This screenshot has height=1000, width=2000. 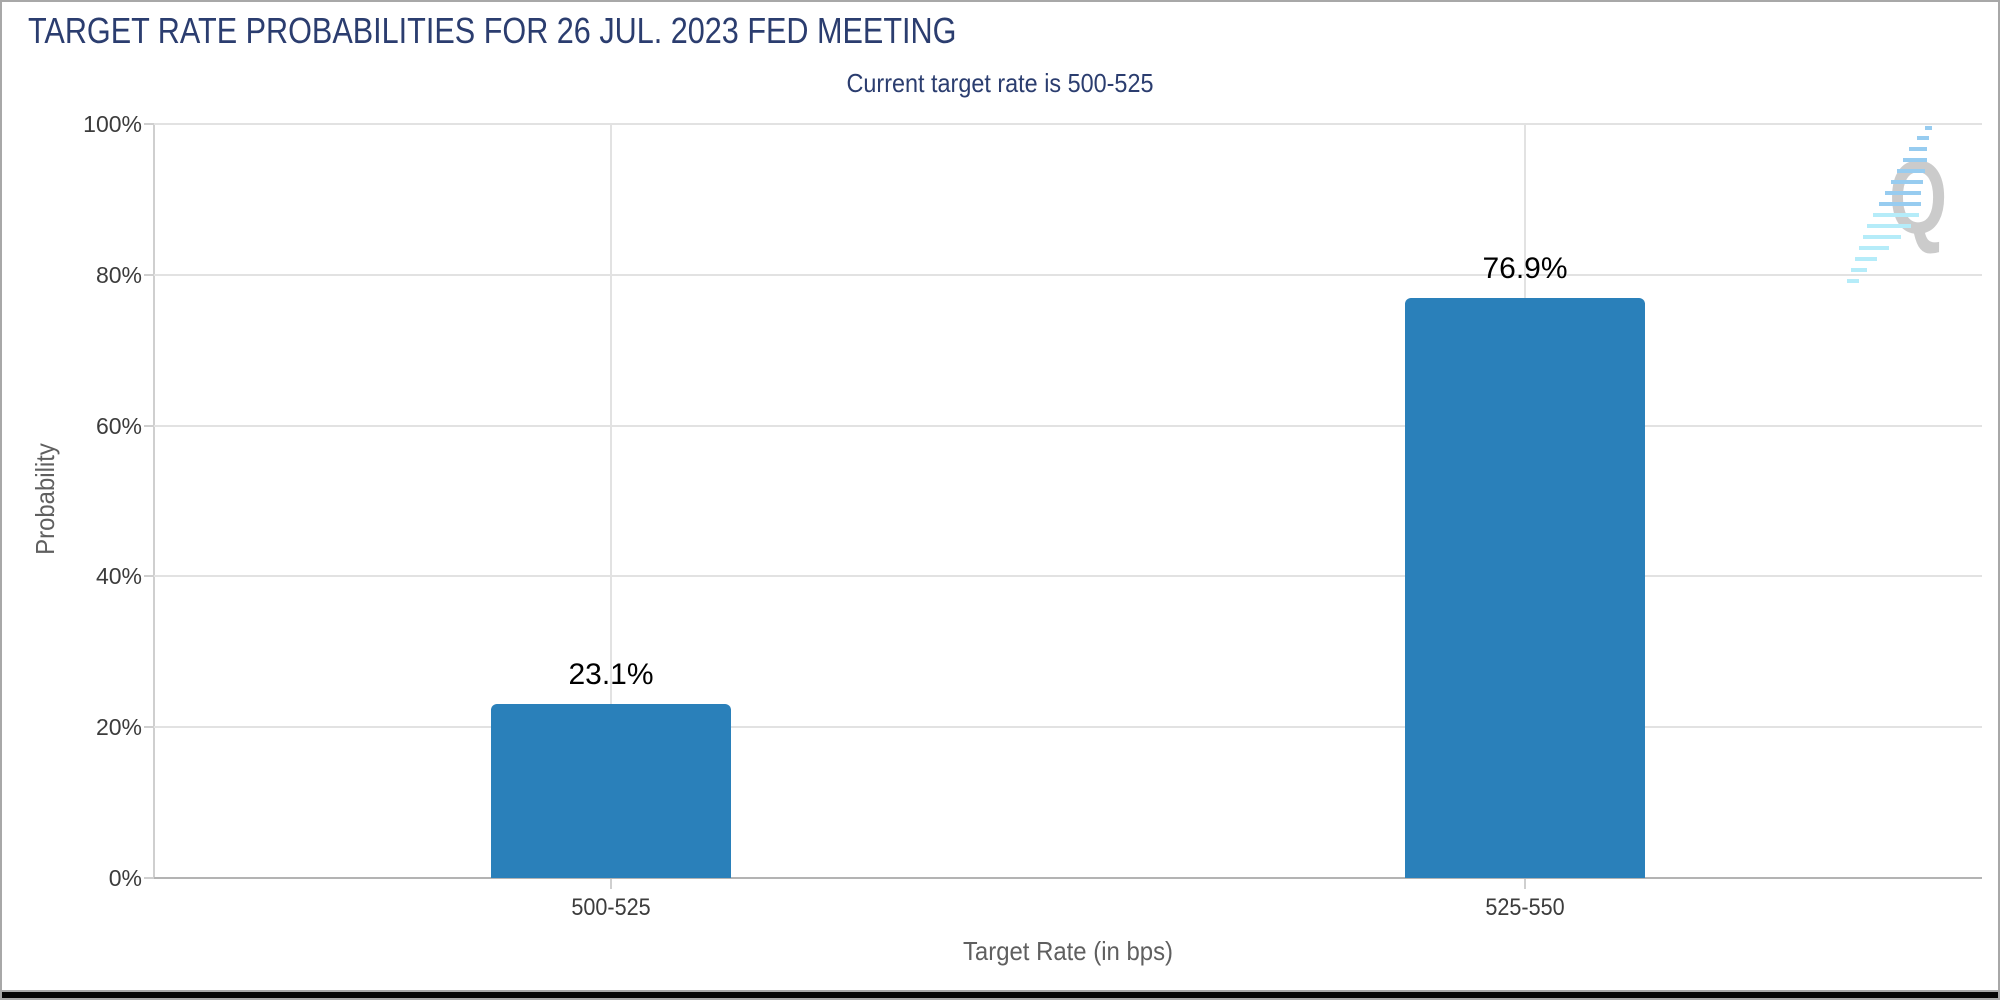 I want to click on x-axis-title: Target Rate (in bps), so click(x=1068, y=951).